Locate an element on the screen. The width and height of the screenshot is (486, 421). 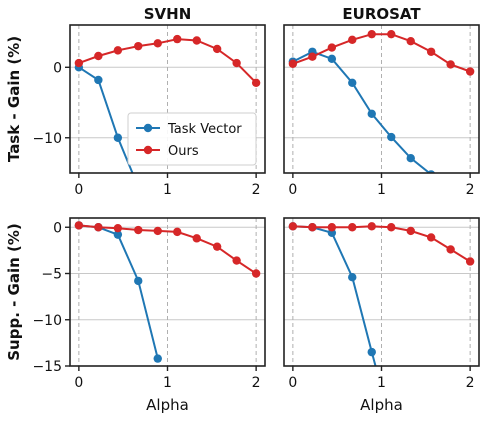
legend-entry-label: Task Vector is located at coordinates (204, 129).